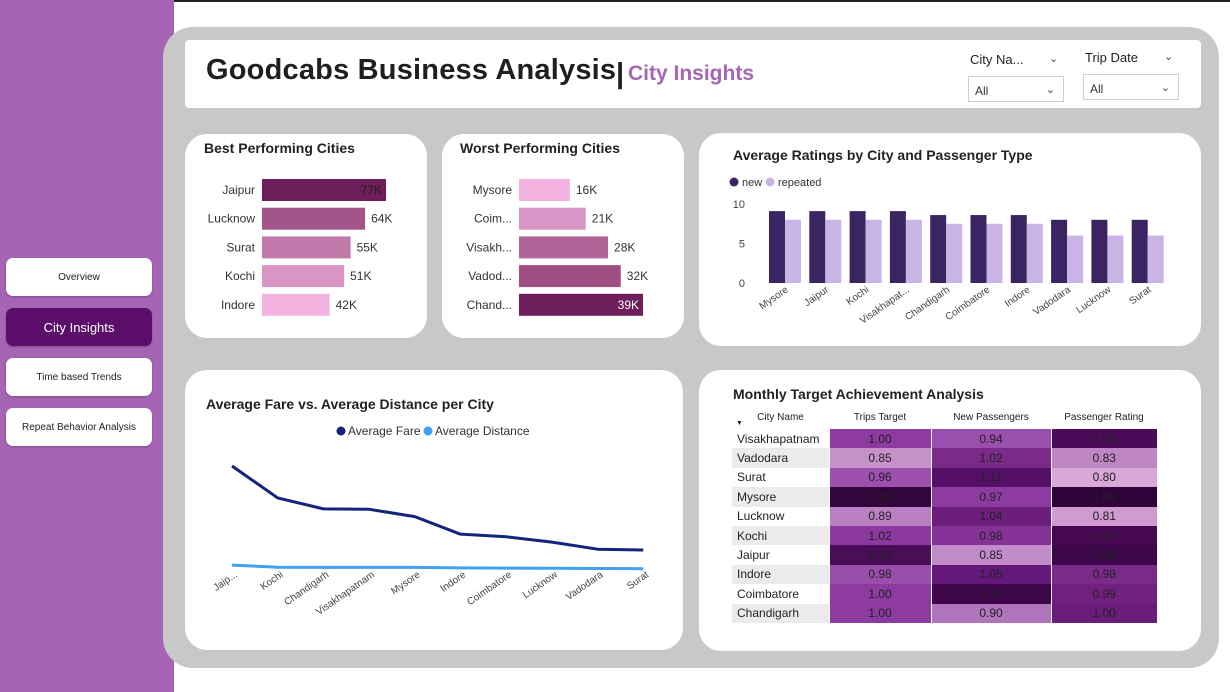 This screenshot has width=1230, height=692. What do you see at coordinates (879, 477) in the screenshot?
I see `metric-cell: 0.96` at bounding box center [879, 477].